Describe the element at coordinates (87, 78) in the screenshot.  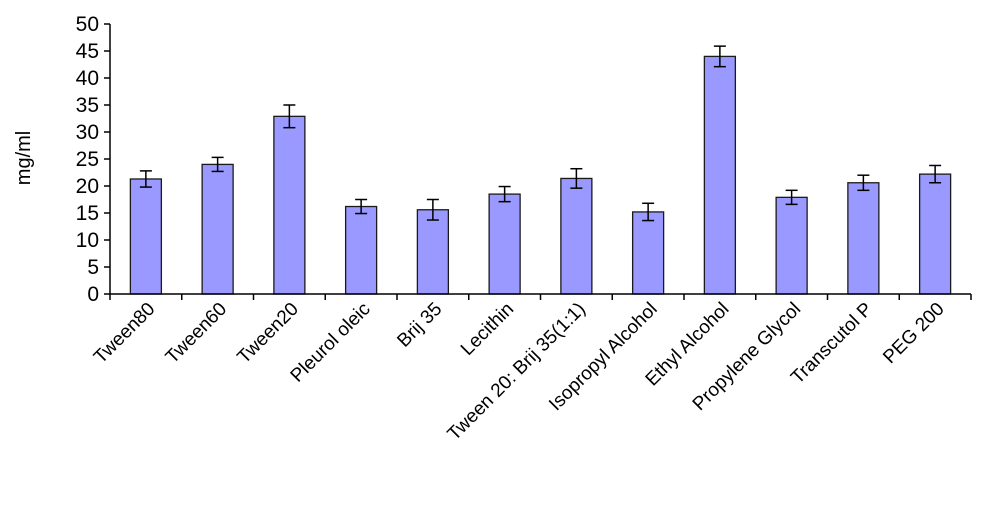
I see `y-tick-label: 40` at that location.